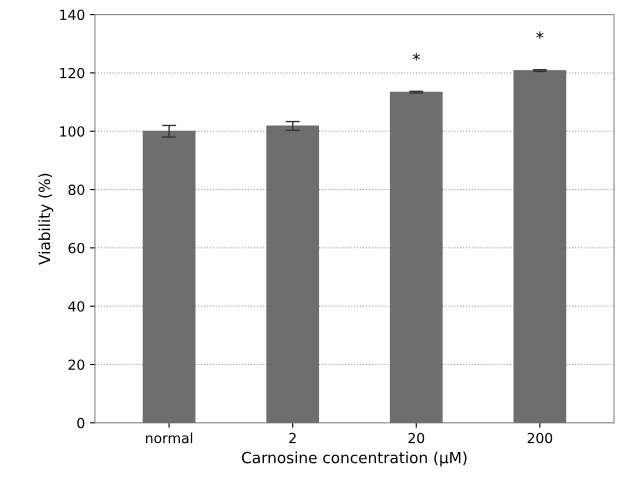 This screenshot has width=633, height=486. I want to click on y-tick-label: 0, so click(80, 423).